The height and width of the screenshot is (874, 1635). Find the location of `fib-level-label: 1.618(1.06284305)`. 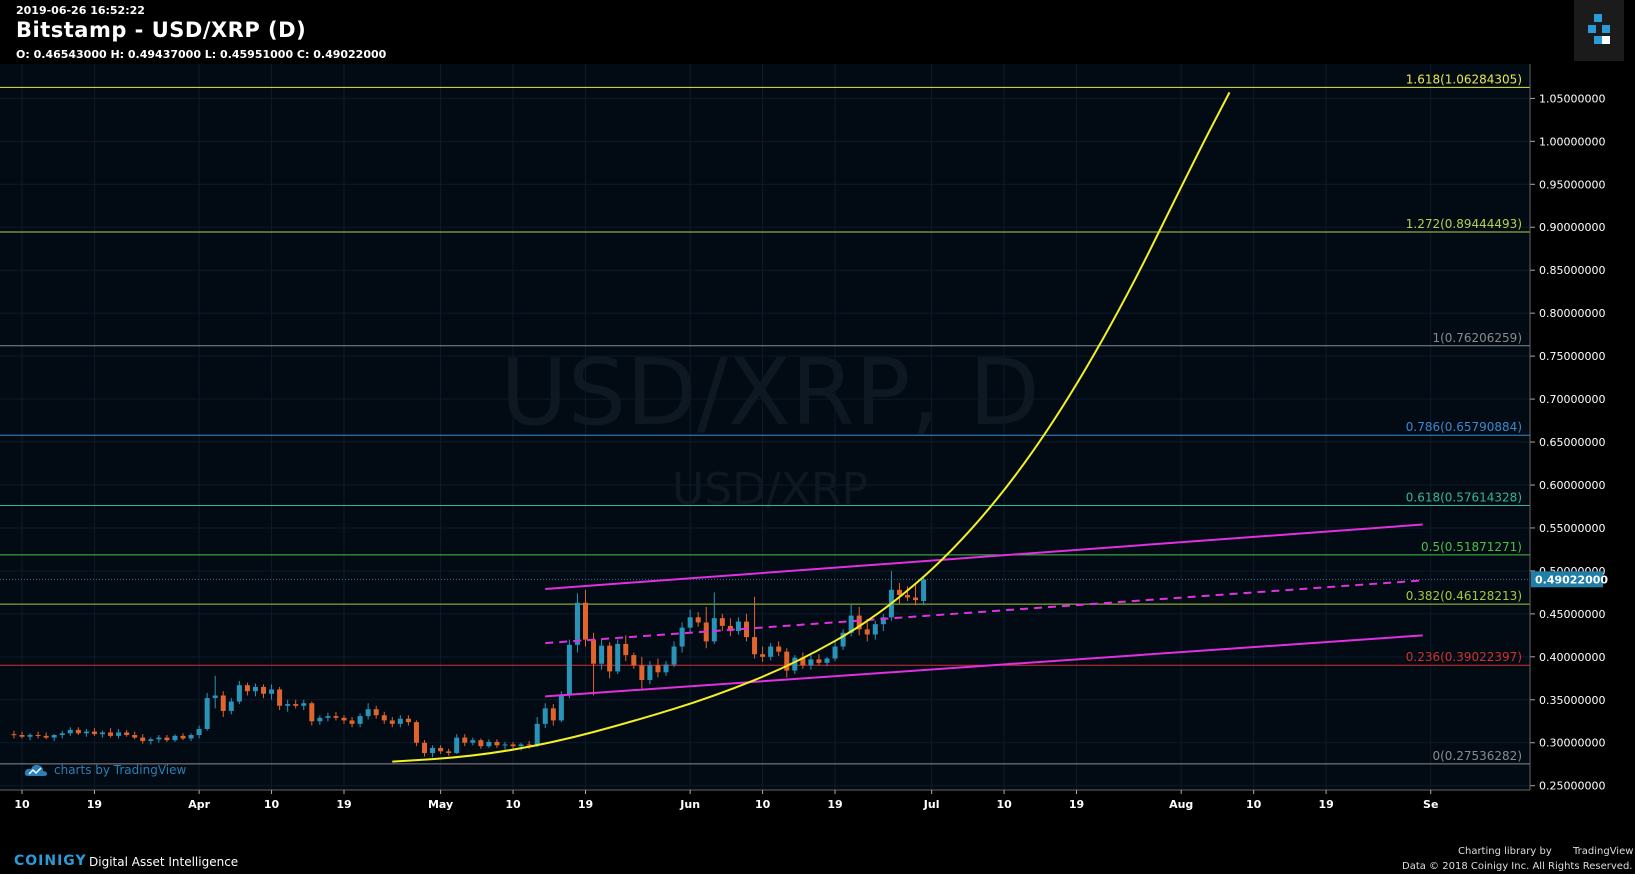

fib-level-label: 1.618(1.06284305) is located at coordinates (1464, 79).